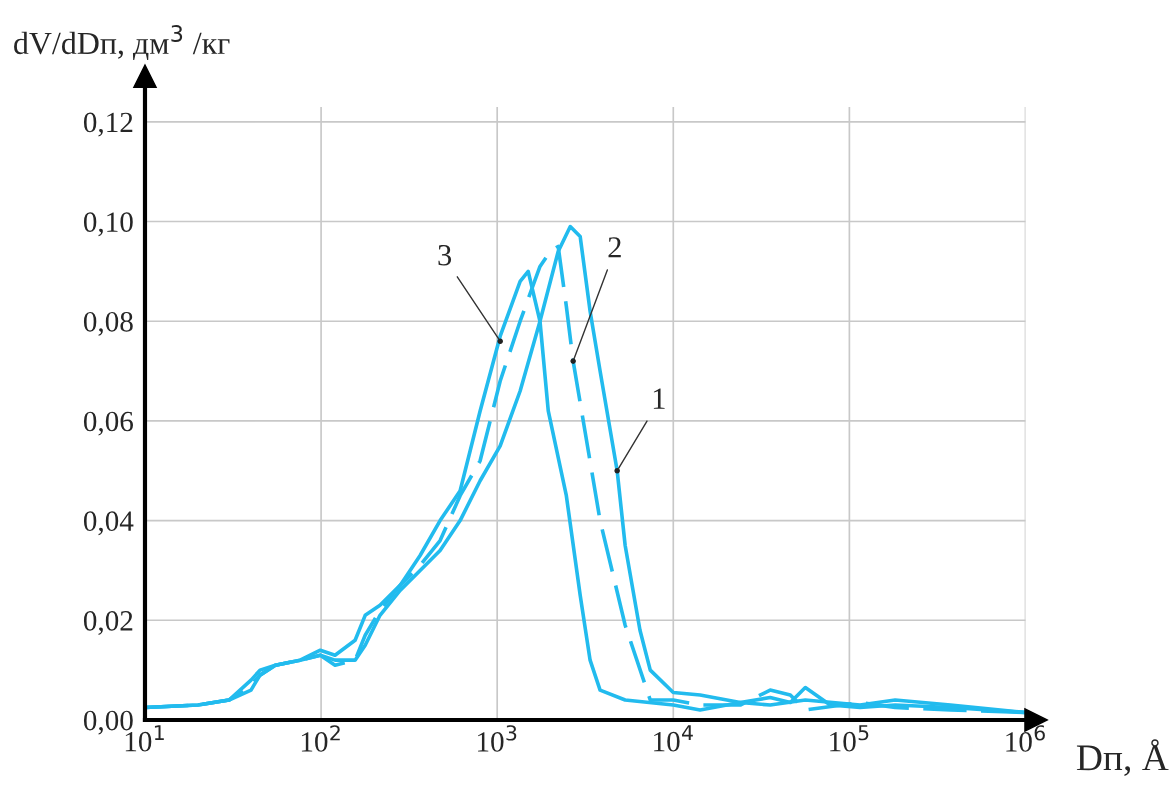 This screenshot has width=1174, height=786. I want to click on y-tick-label: 0,10, so click(108, 224).